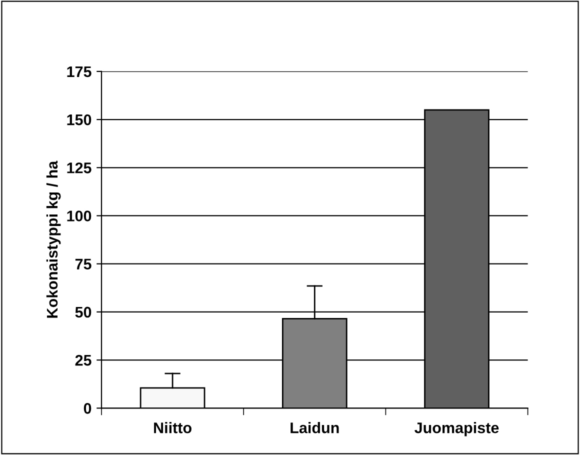  What do you see at coordinates (79, 72) in the screenshot?
I see `y-tick-label: 175` at bounding box center [79, 72].